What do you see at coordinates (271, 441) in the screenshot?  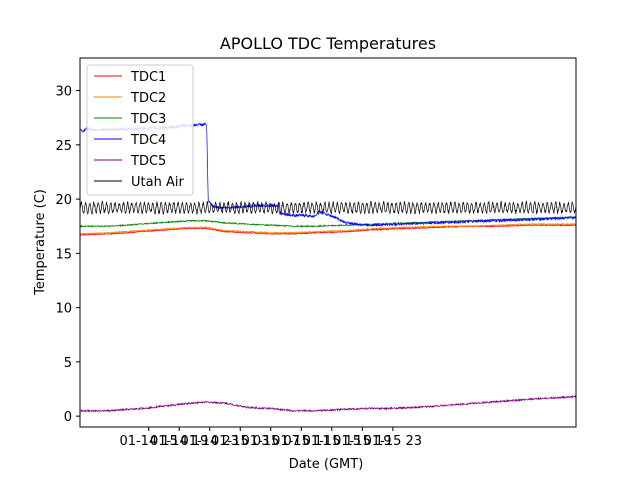 I see `x-tick-label: 01-15 07` at bounding box center [271, 441].